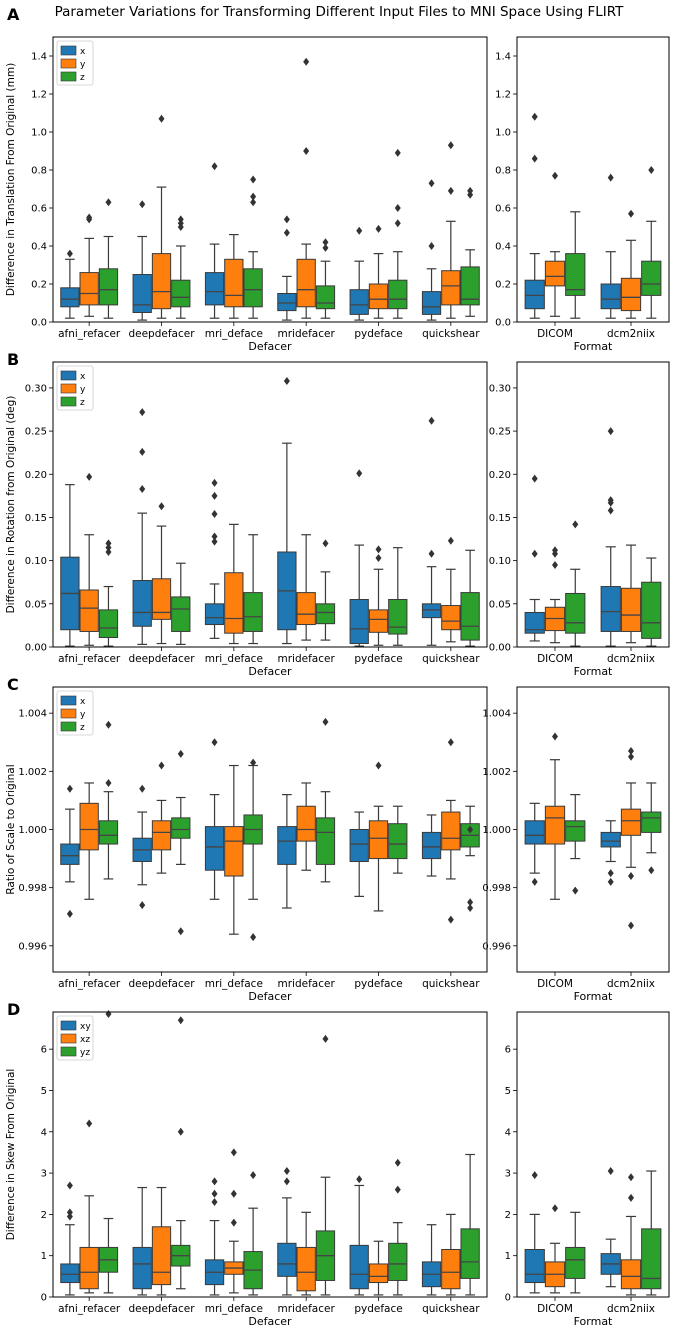 This screenshot has height=1339, width=679. Describe the element at coordinates (470, 251) in the screenshot. I see `box-quickshear-z` at that location.